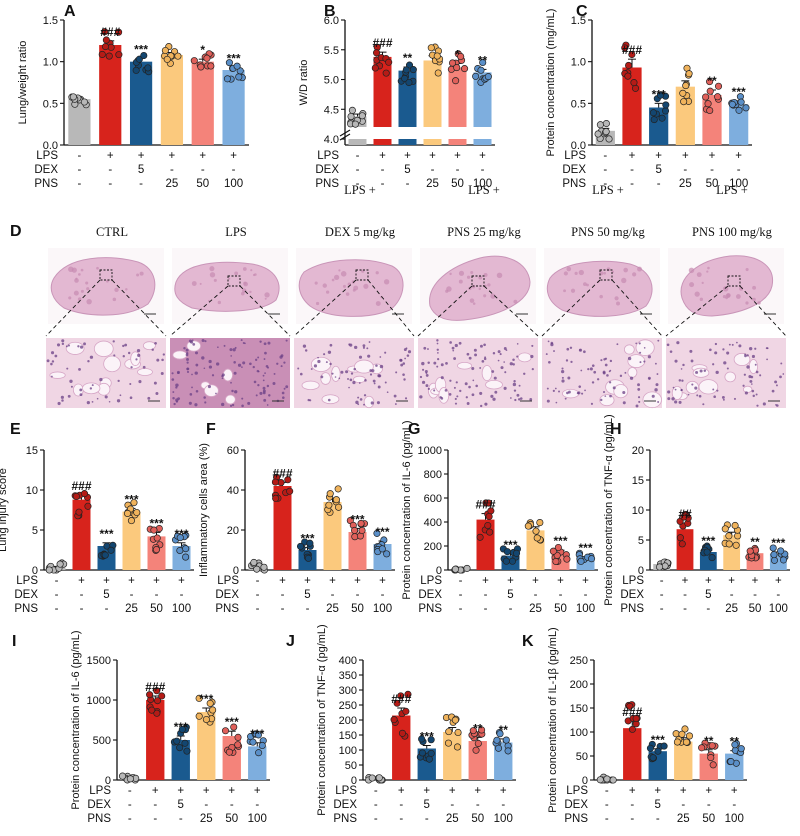 This screenshot has width=800, height=836. Describe the element at coordinates (304, 83) in the screenshot. I see `y-axis-label: W/D ratio` at that location.